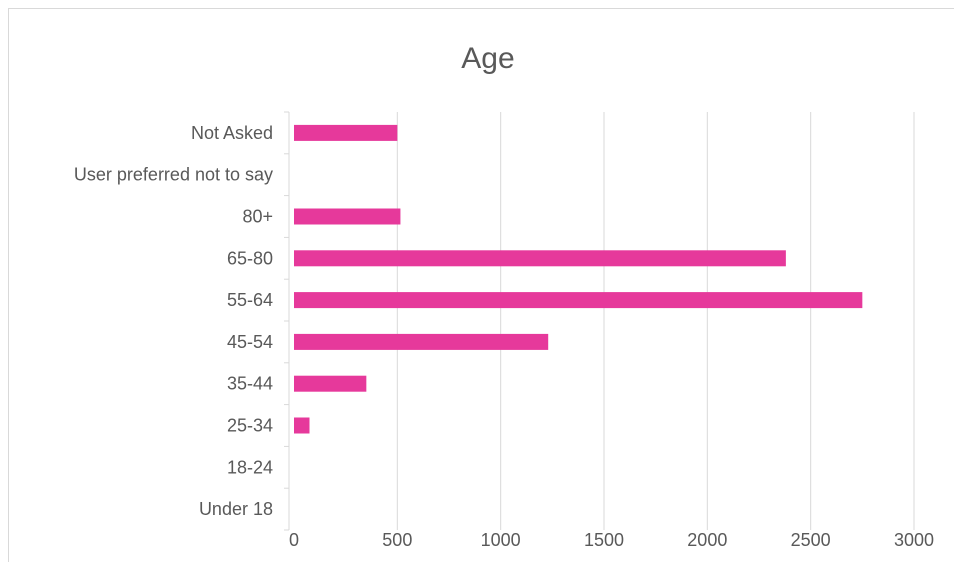 This screenshot has height=563, width=956. What do you see at coordinates (232, 133) in the screenshot?
I see `category-label: Not Asked` at bounding box center [232, 133].